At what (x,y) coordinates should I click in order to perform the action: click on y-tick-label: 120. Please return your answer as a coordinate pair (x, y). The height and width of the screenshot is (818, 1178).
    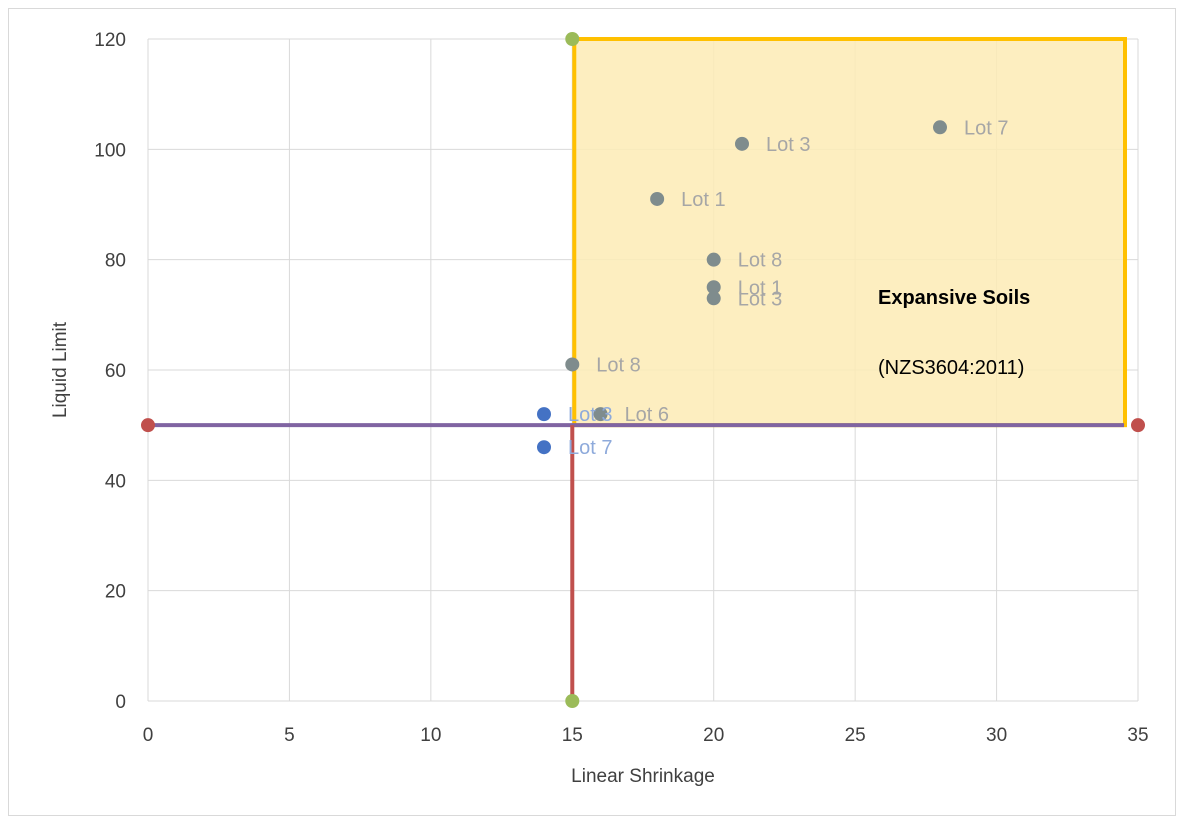
    Looking at the image, I should click on (110, 40).